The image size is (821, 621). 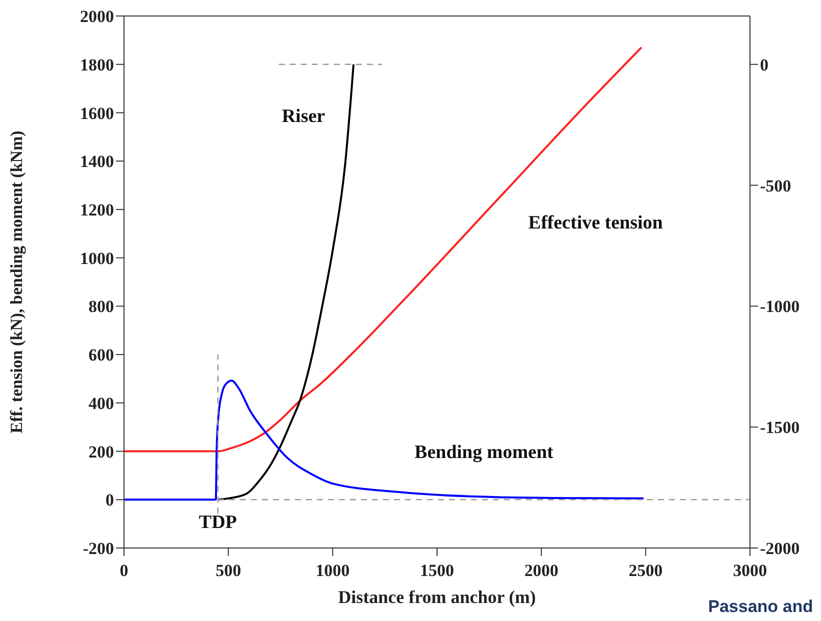 What do you see at coordinates (780, 428) in the screenshot?
I see `y2-tick-label: -1500` at bounding box center [780, 428].